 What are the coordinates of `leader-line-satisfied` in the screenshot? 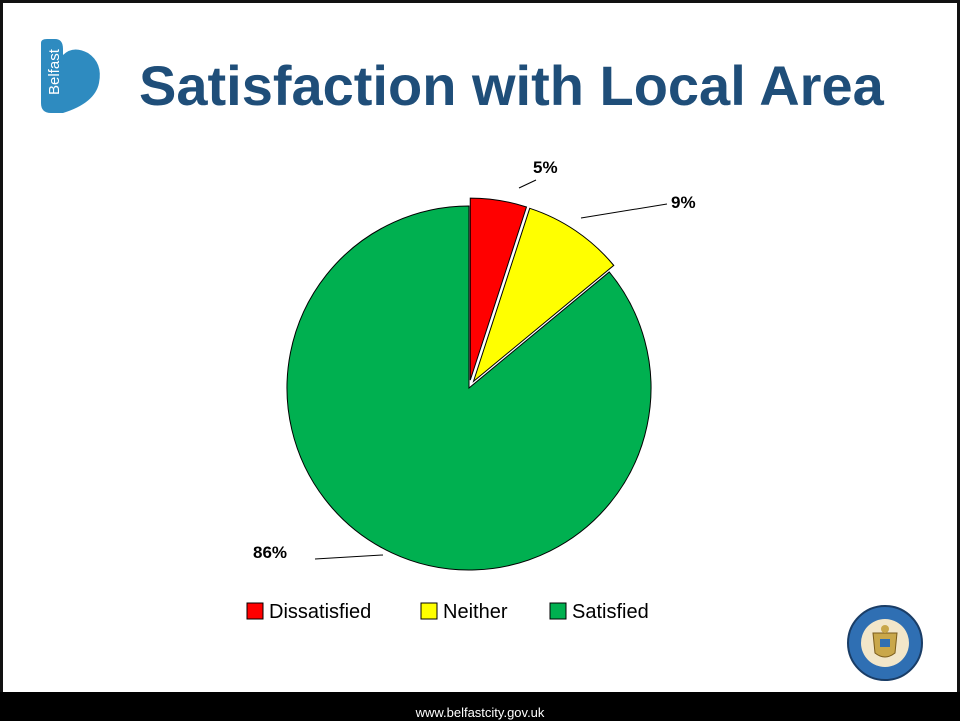 It's located at (349, 557).